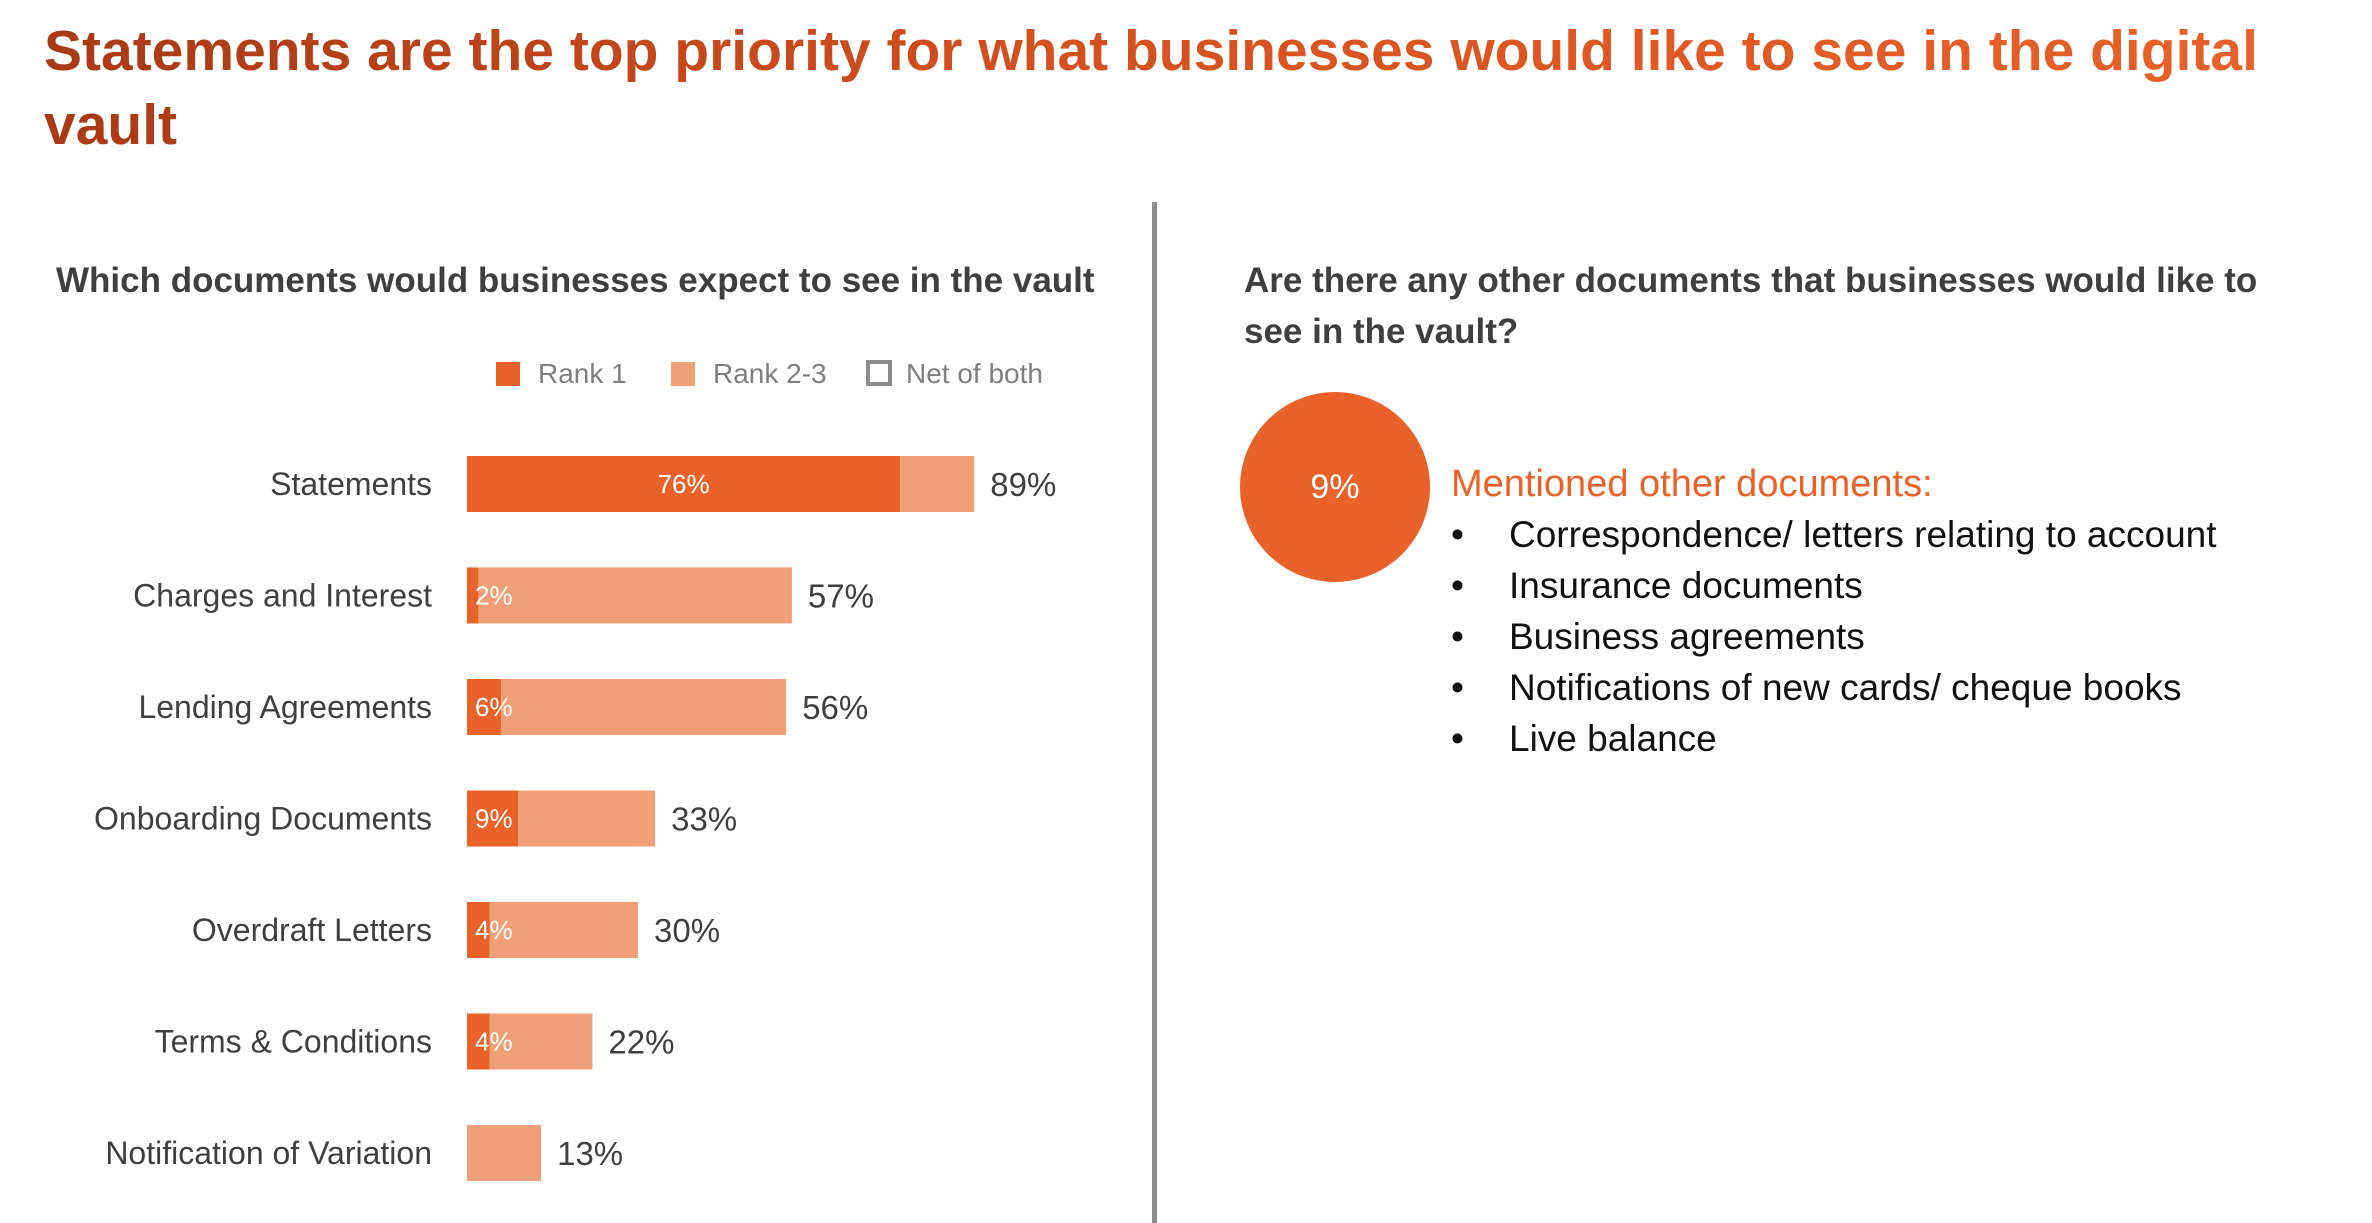 Image resolution: width=2372 pixels, height=1223 pixels. Describe the element at coordinates (974, 373) in the screenshot. I see `legend-label-net: Net of both` at that location.